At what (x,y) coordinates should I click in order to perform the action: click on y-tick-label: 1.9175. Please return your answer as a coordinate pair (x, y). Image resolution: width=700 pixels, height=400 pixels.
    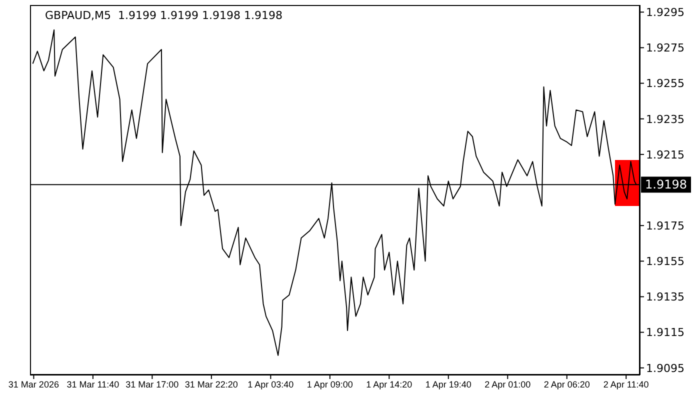
    Looking at the image, I should click on (665, 225).